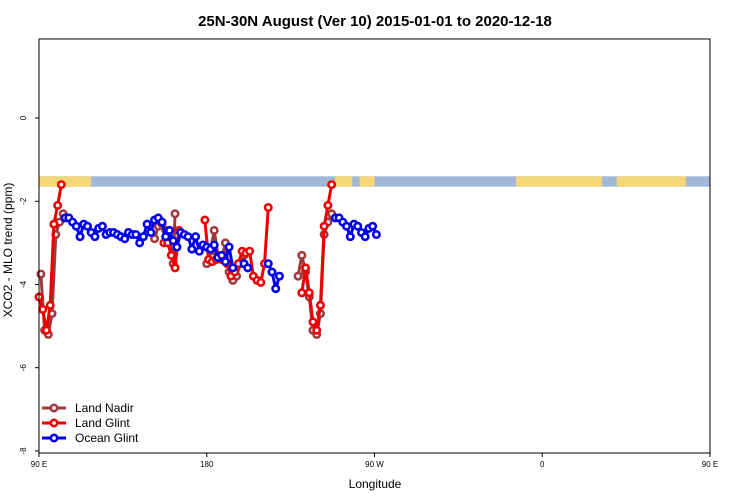  I want to click on y-tick-label: -2, so click(23, 201).